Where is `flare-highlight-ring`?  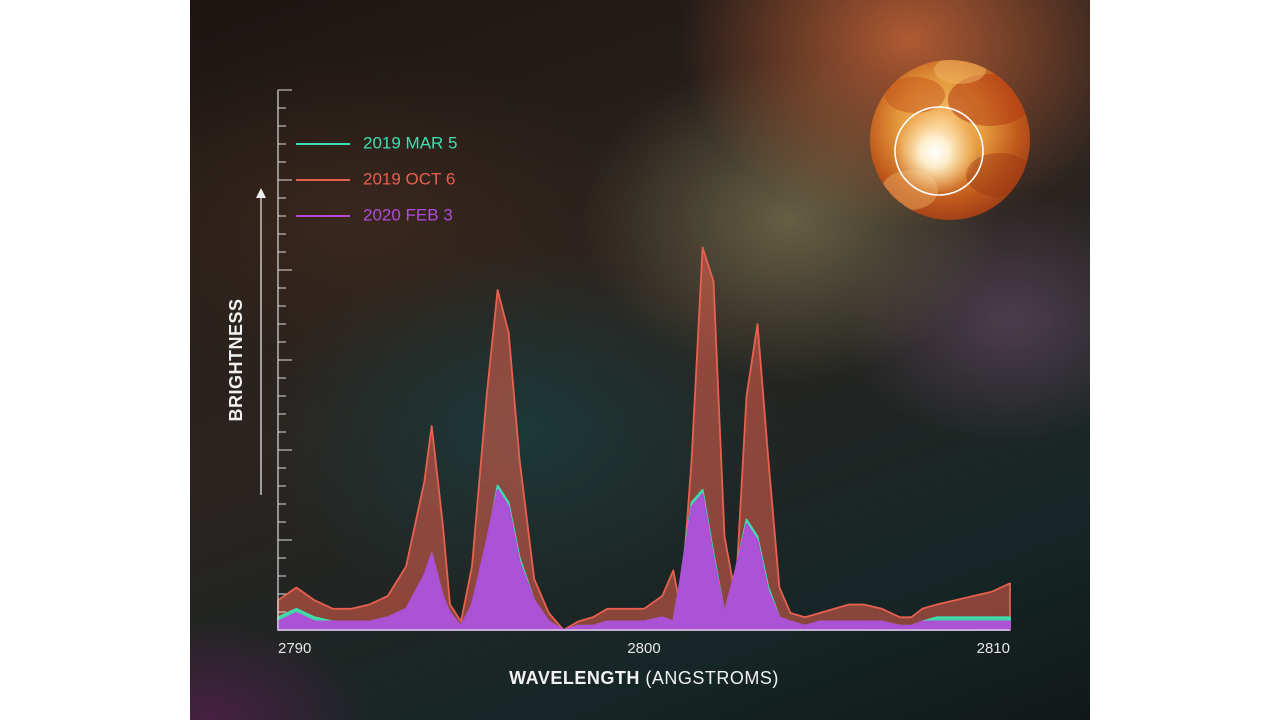
flare-highlight-ring is located at coordinates (939, 151).